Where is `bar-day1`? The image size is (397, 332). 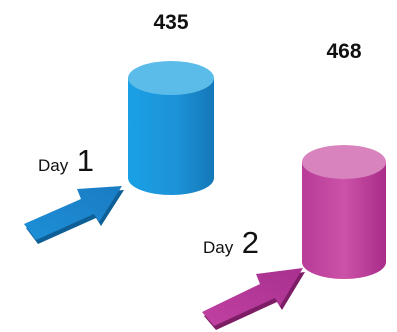
bar-day1 is located at coordinates (171, 136).